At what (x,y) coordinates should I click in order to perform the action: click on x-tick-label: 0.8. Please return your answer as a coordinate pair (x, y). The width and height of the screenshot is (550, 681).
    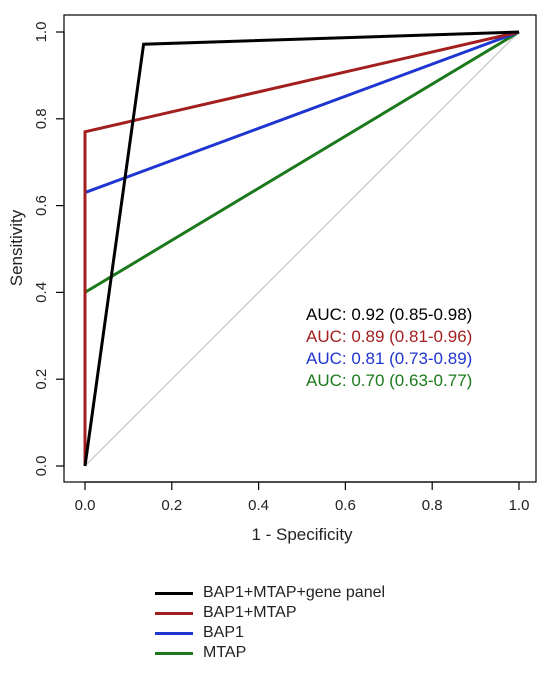
    Looking at the image, I should click on (432, 505).